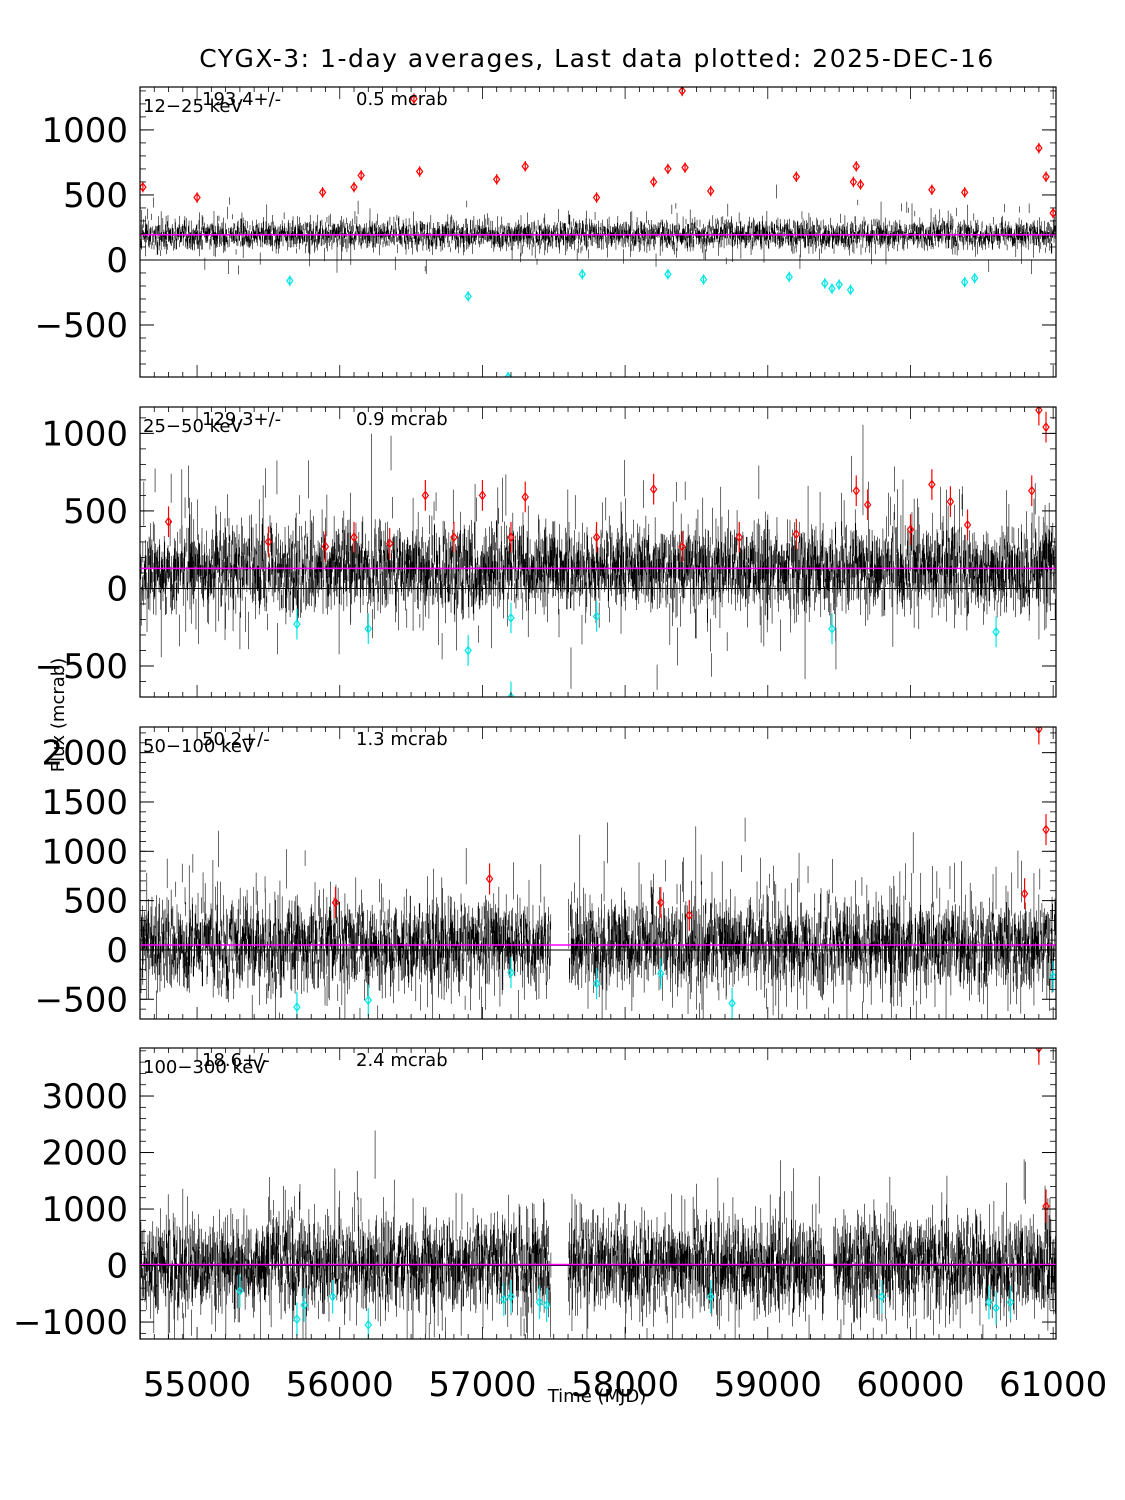 This screenshot has height=1500, width=1125. Describe the element at coordinates (197, 1385) in the screenshot. I see `x-tick-label: 55000` at that location.